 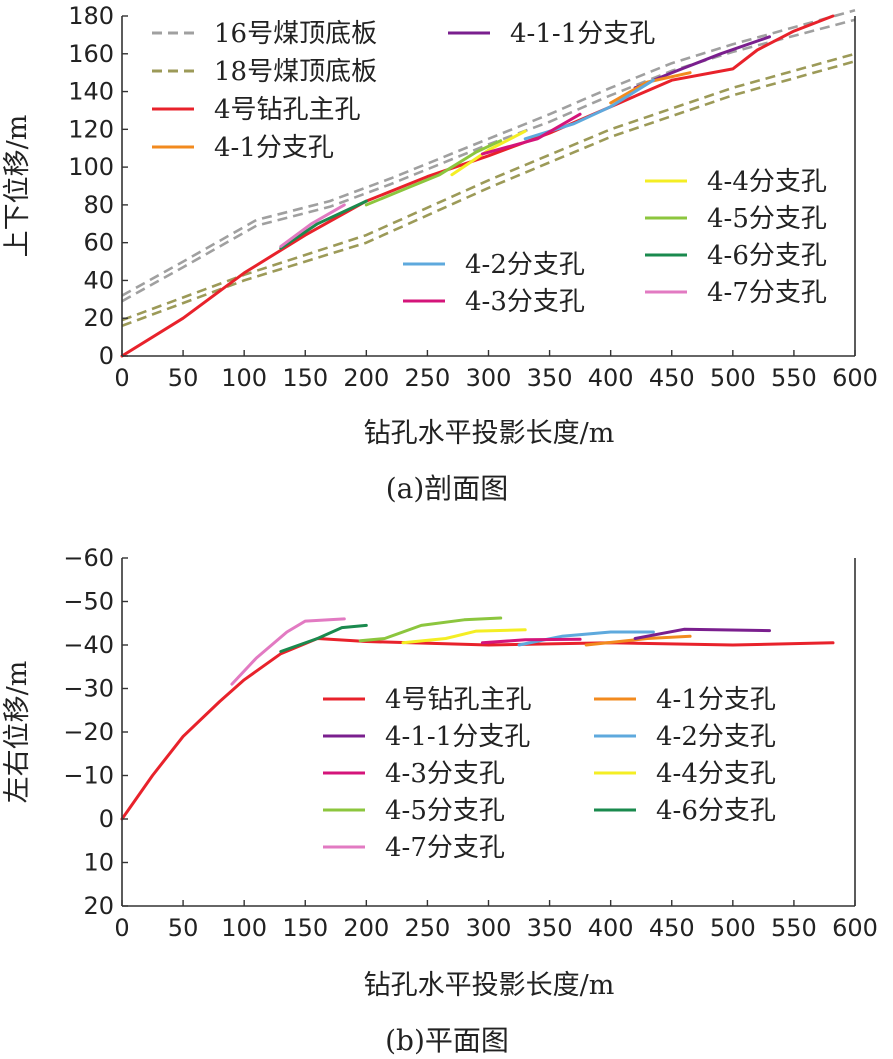 I want to click on y-axis-label: 上下位移/m, so click(x=17, y=186).